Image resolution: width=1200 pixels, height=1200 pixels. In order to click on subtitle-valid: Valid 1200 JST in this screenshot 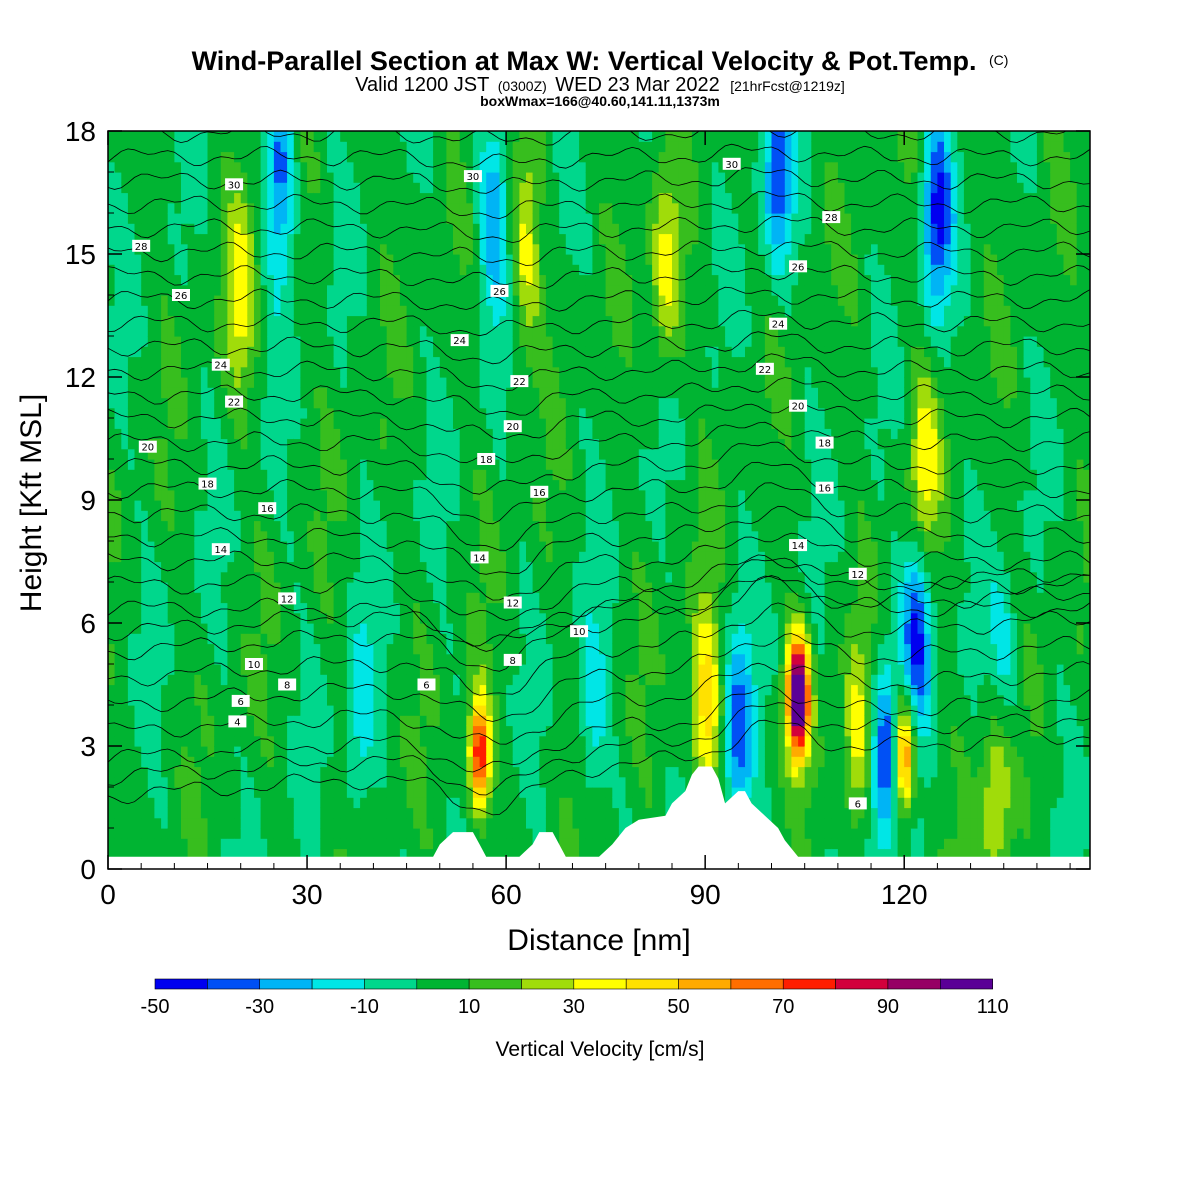, I will do `click(422, 85)`.